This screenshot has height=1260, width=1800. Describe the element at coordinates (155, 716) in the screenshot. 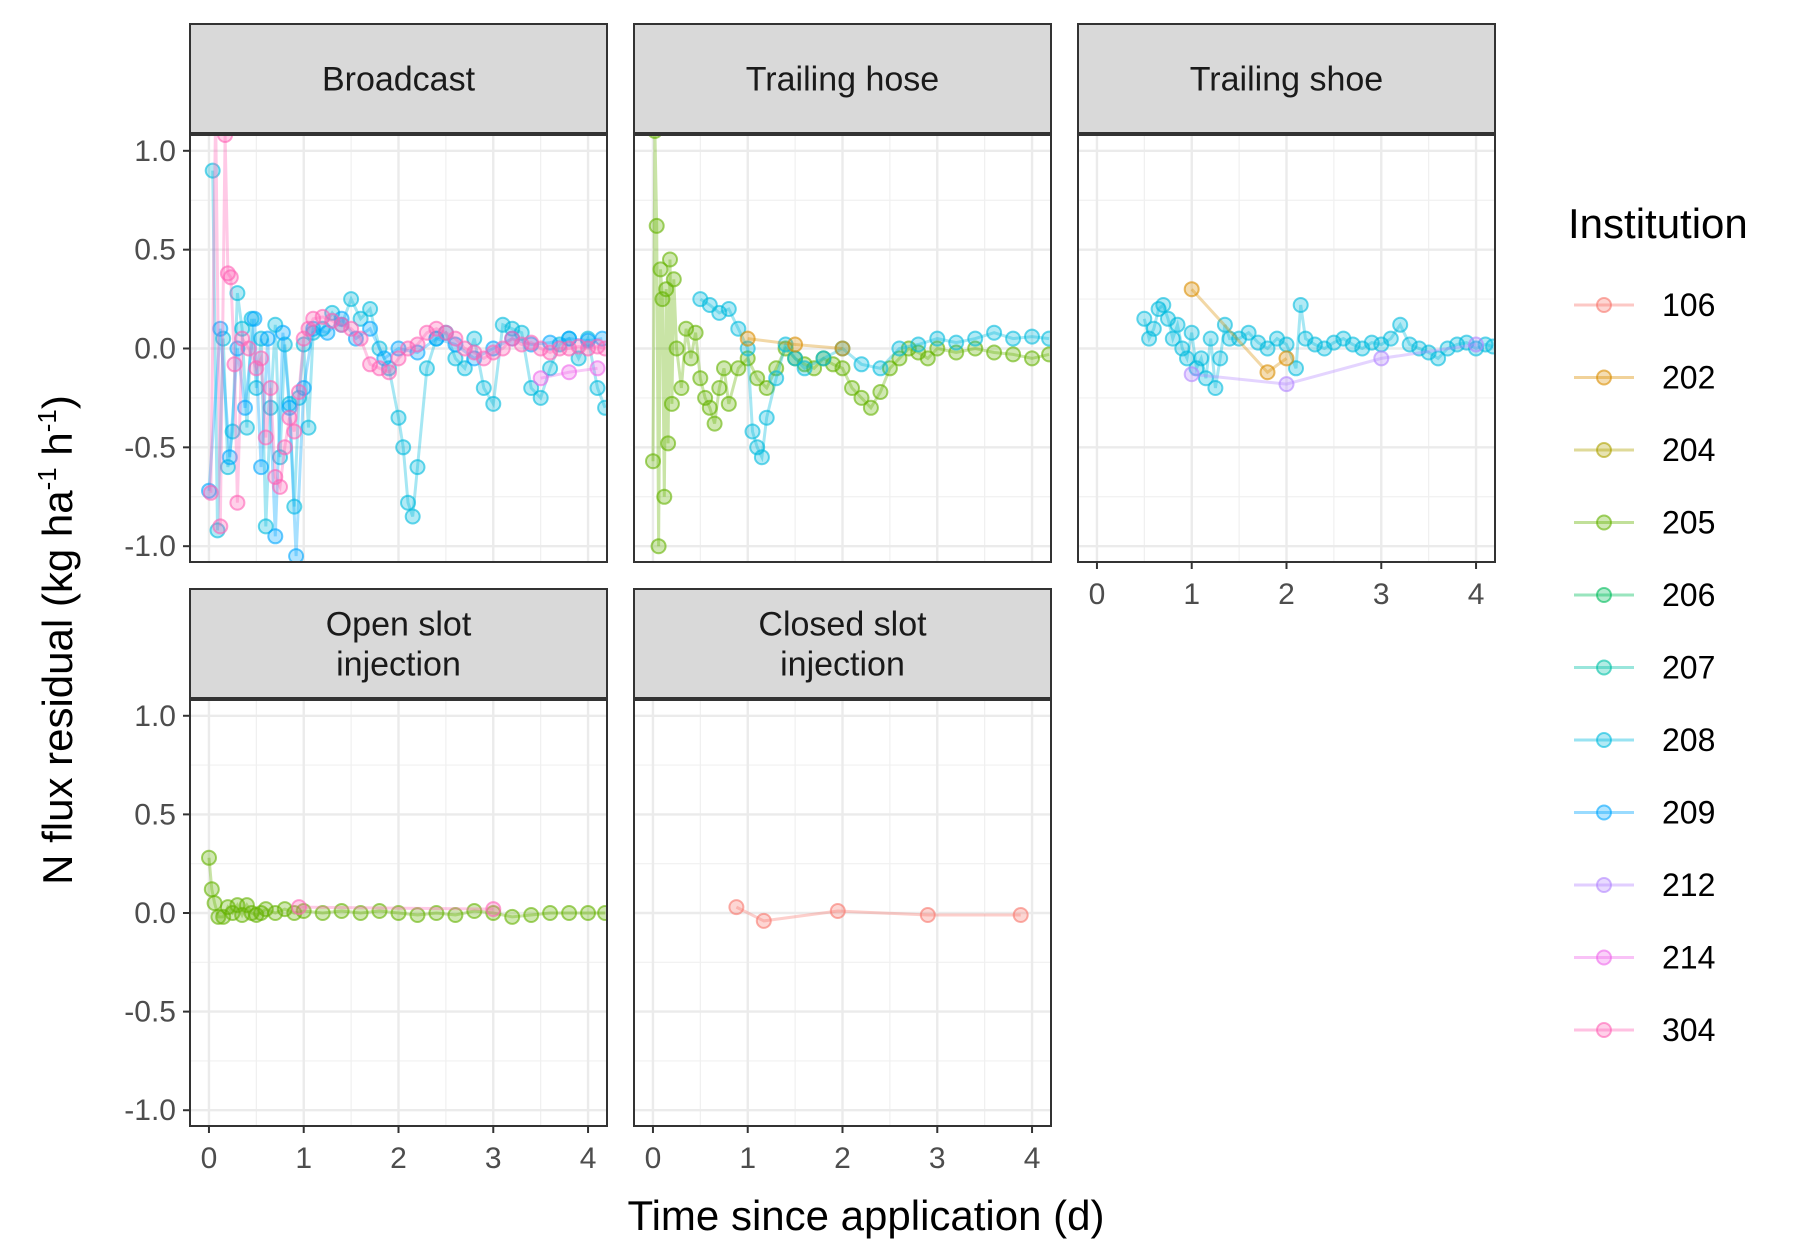

I see `y-tick-label: 1.0` at that location.